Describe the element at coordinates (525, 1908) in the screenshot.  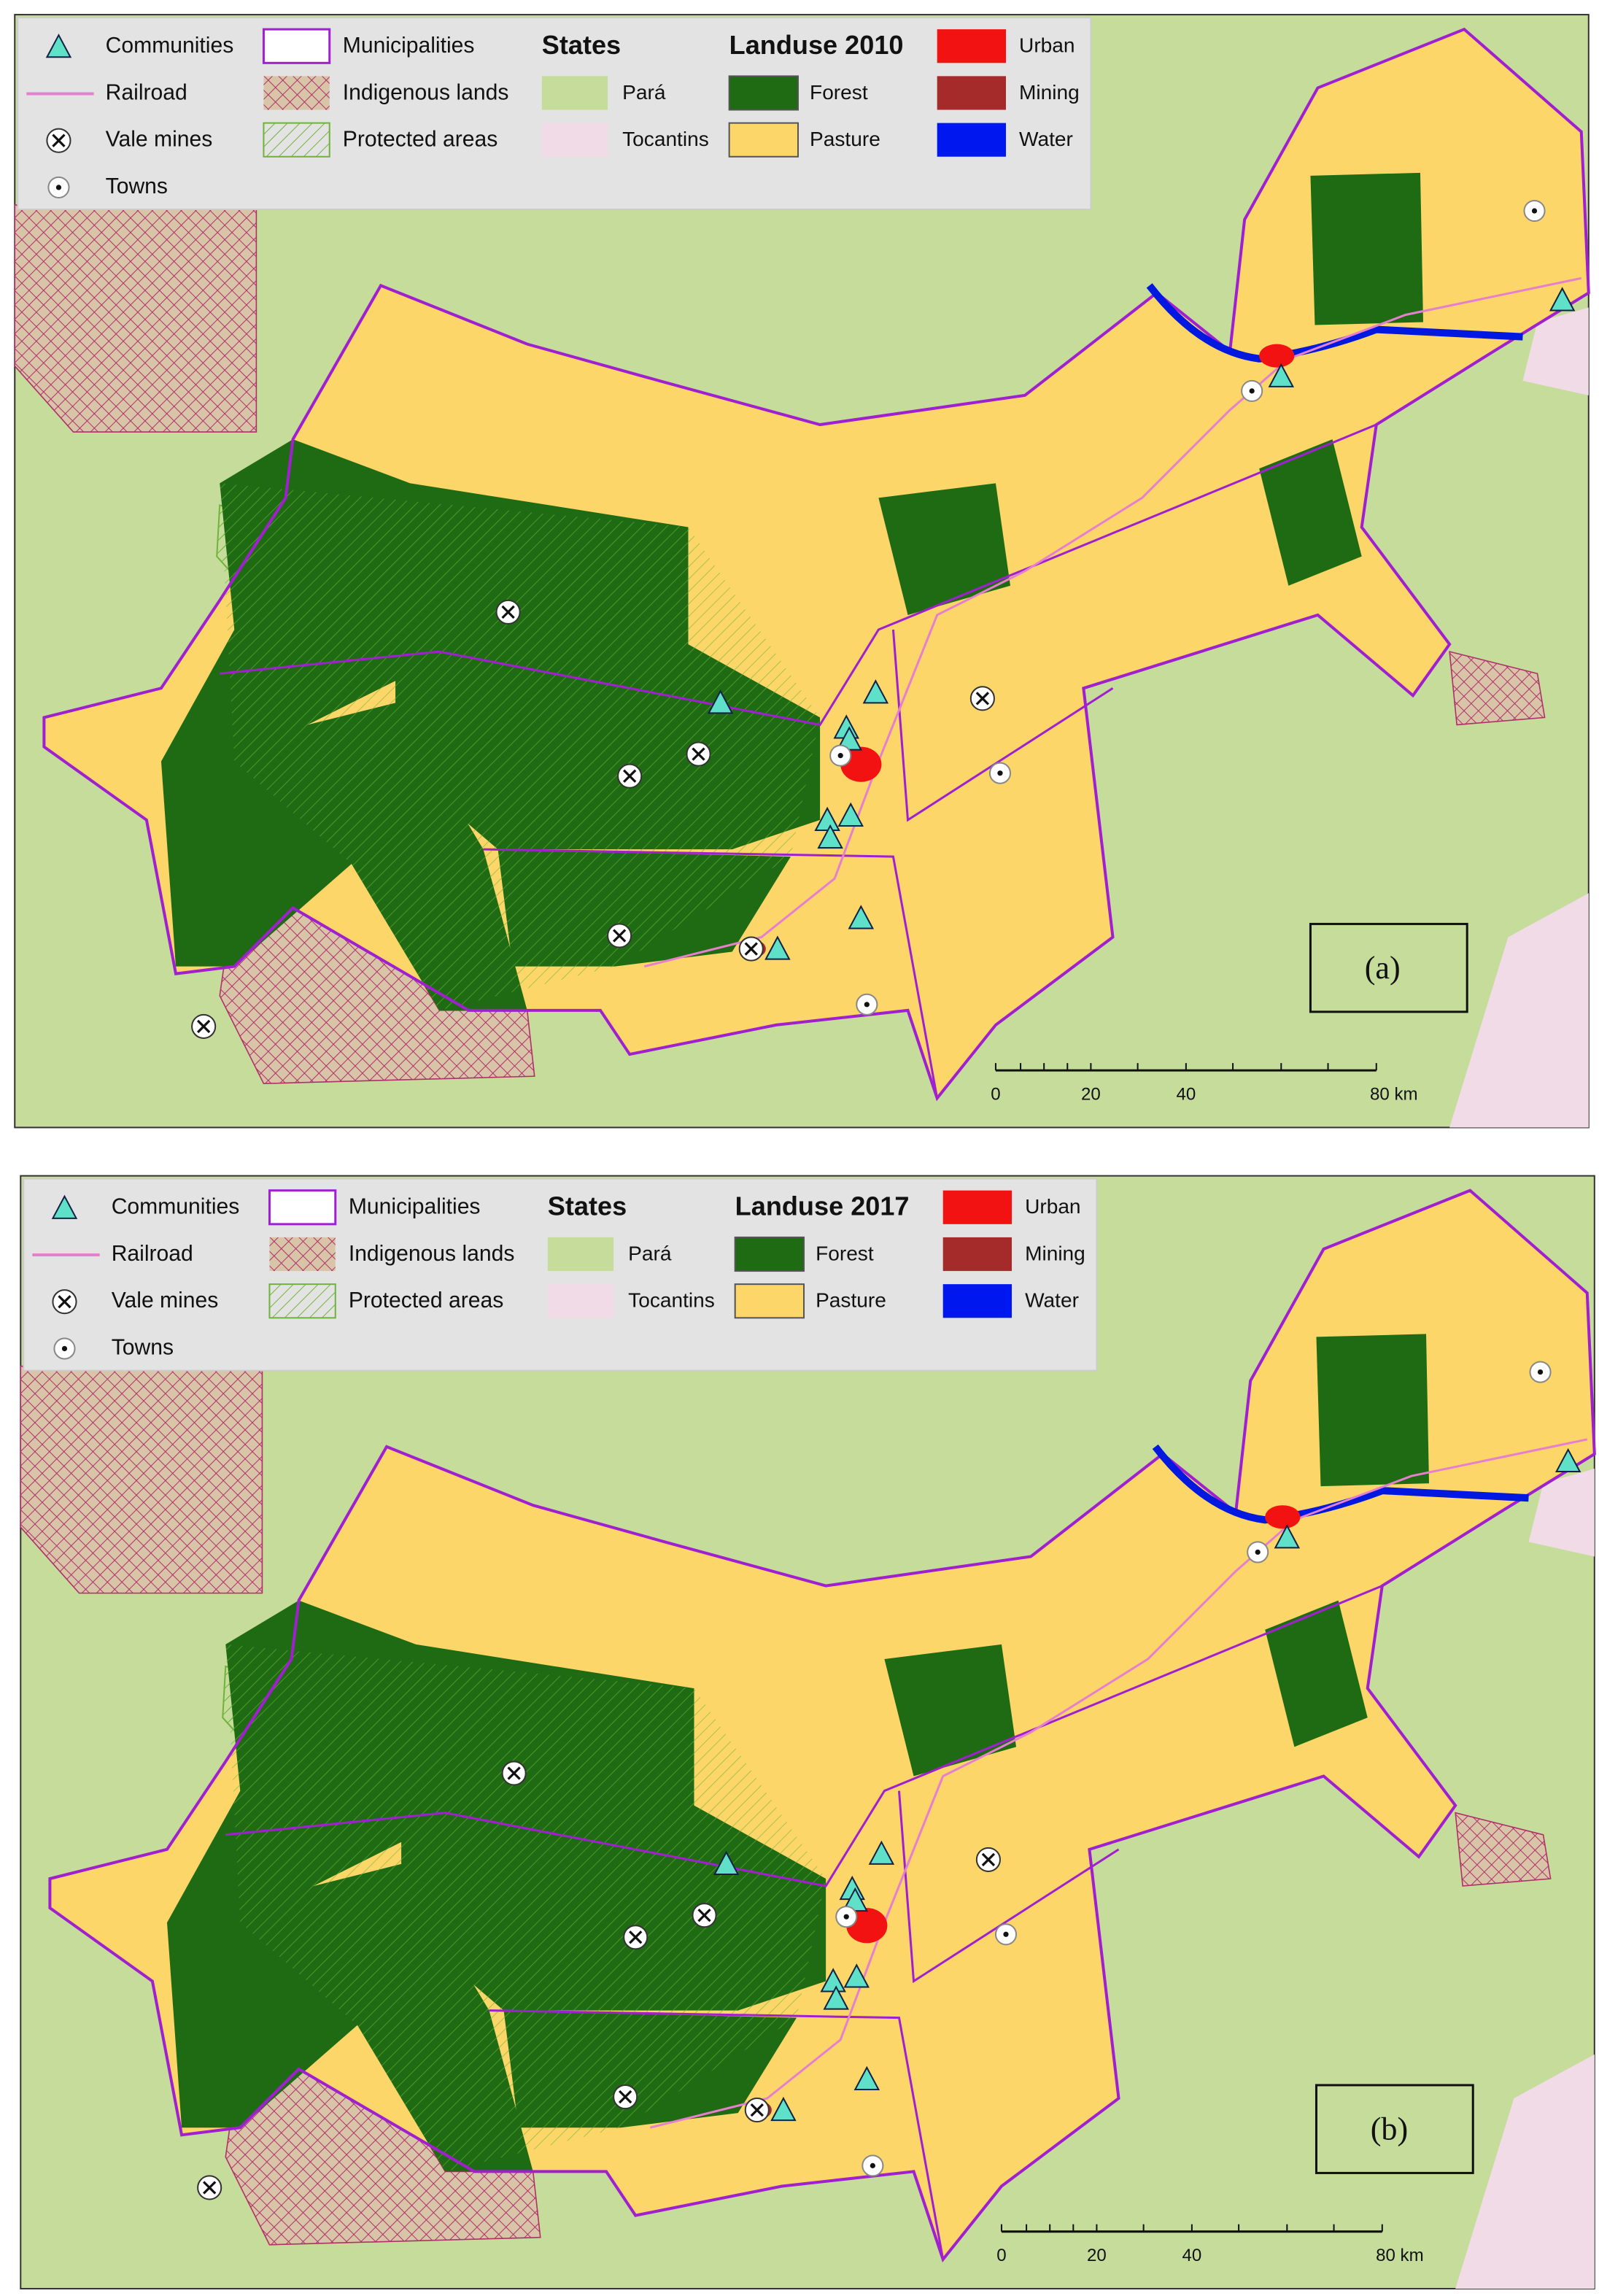
I see `protected-area` at that location.